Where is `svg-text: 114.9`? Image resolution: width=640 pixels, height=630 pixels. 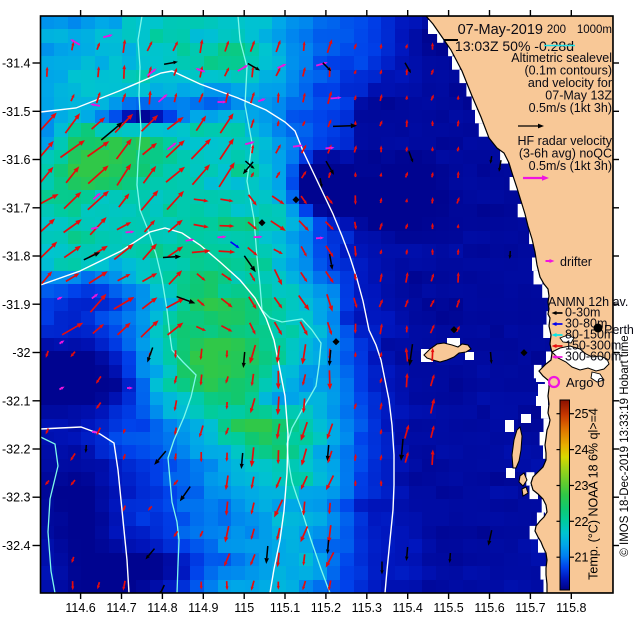 svg-text: 114.9 is located at coordinates (203, 608).